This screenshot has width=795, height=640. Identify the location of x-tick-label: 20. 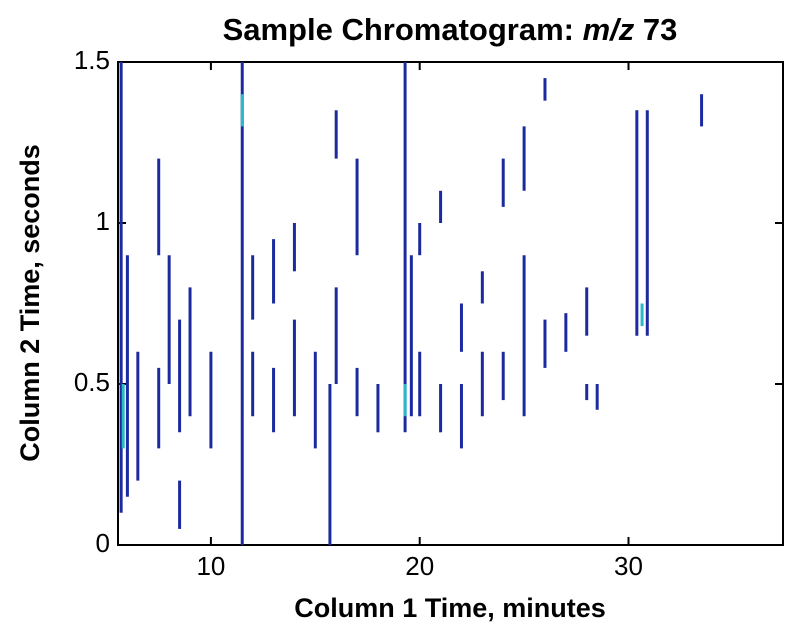
(419, 566).